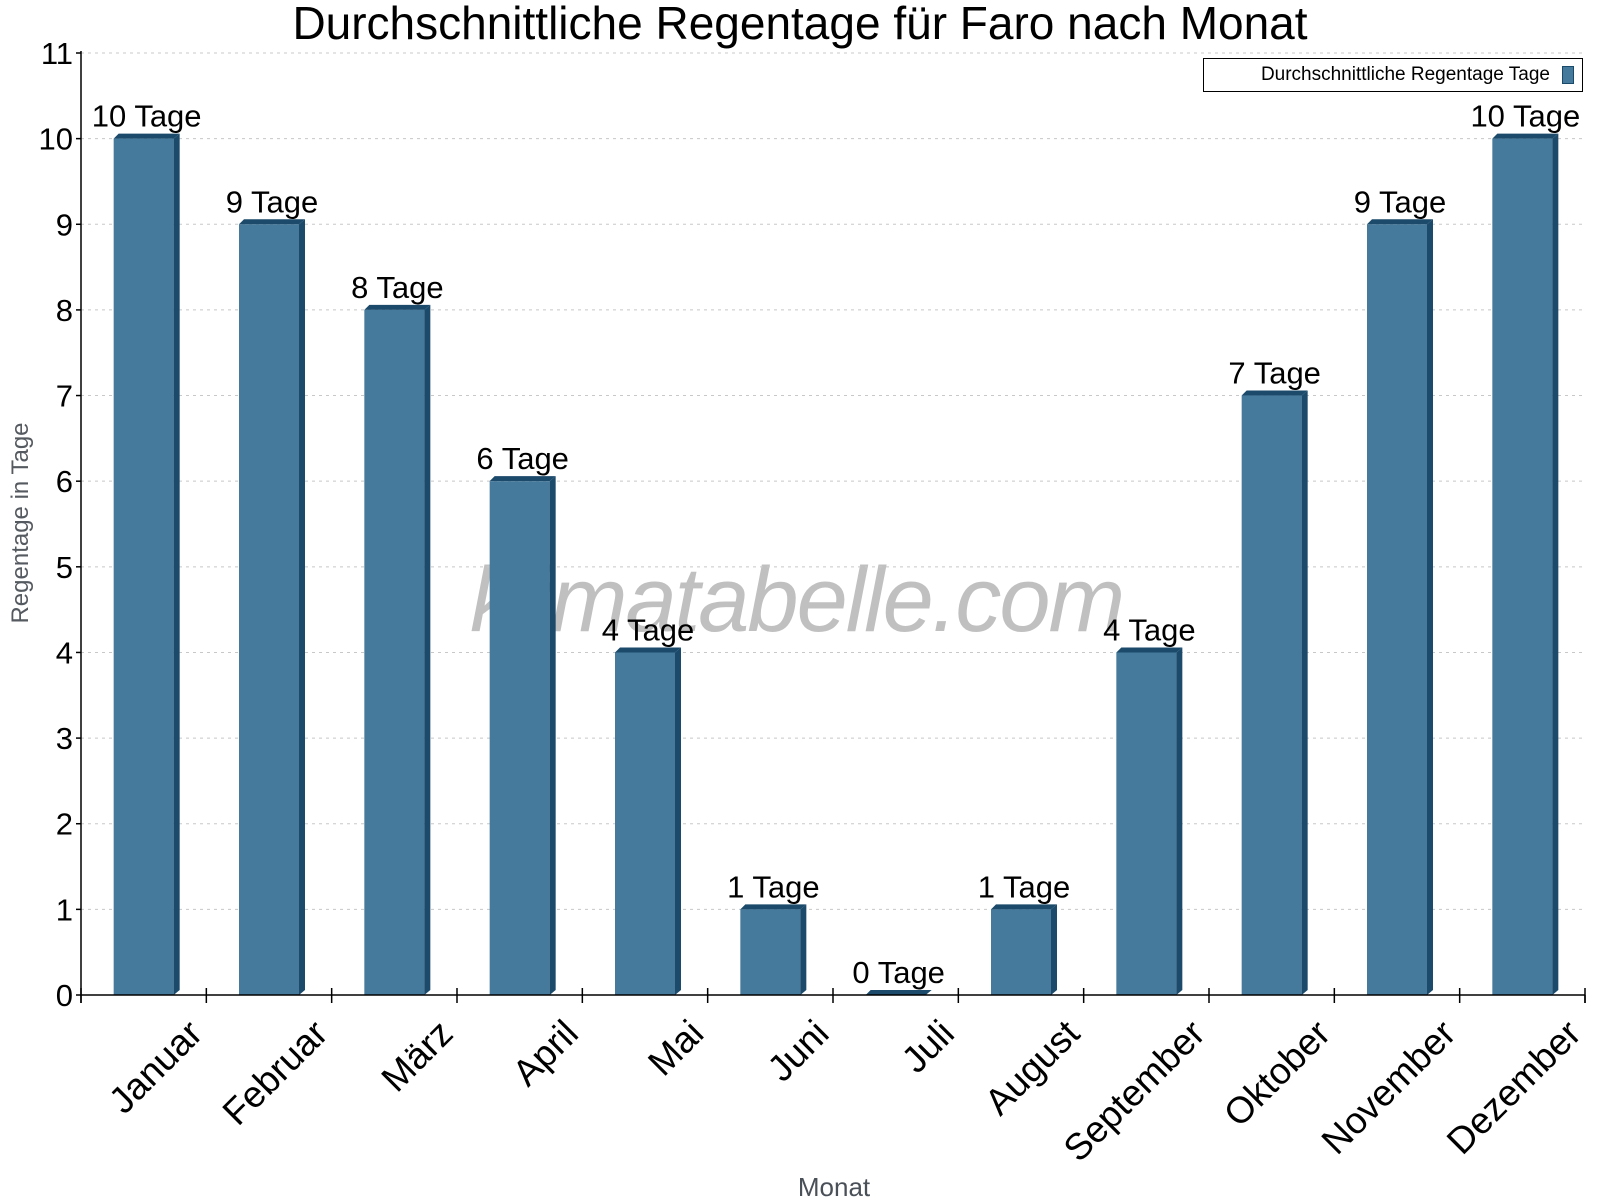 The height and width of the screenshot is (1203, 1600). I want to click on data-label: 0 Tage, so click(898, 972).